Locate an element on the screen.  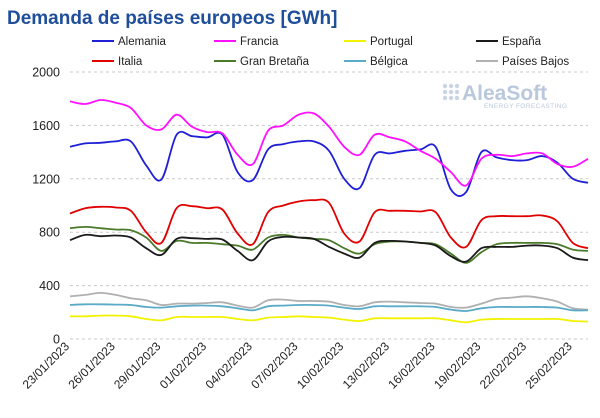
x-tick-label: 07/02/2023 is located at coordinates (274, 365).